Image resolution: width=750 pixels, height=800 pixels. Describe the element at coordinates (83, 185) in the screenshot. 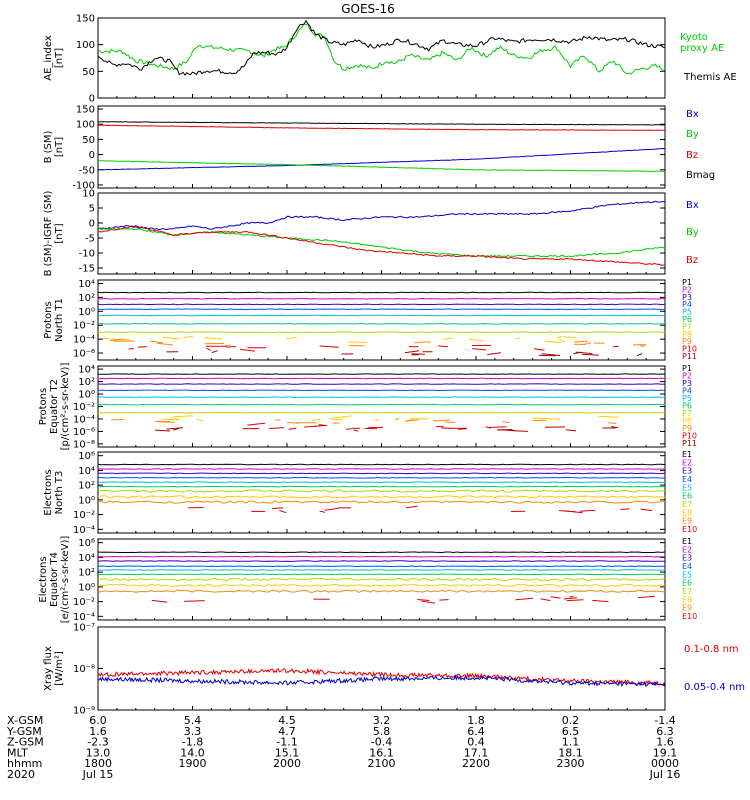

I see `y-tick-label: -100` at that location.